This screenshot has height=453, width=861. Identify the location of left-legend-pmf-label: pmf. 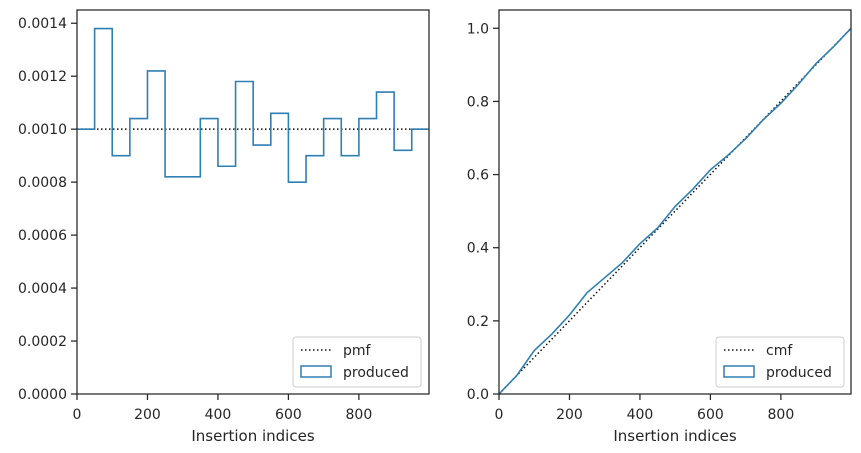
(357, 351).